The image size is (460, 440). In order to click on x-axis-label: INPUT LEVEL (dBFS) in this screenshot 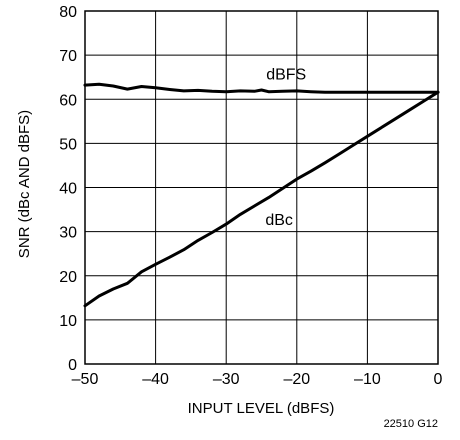, I will do `click(261, 408)`.